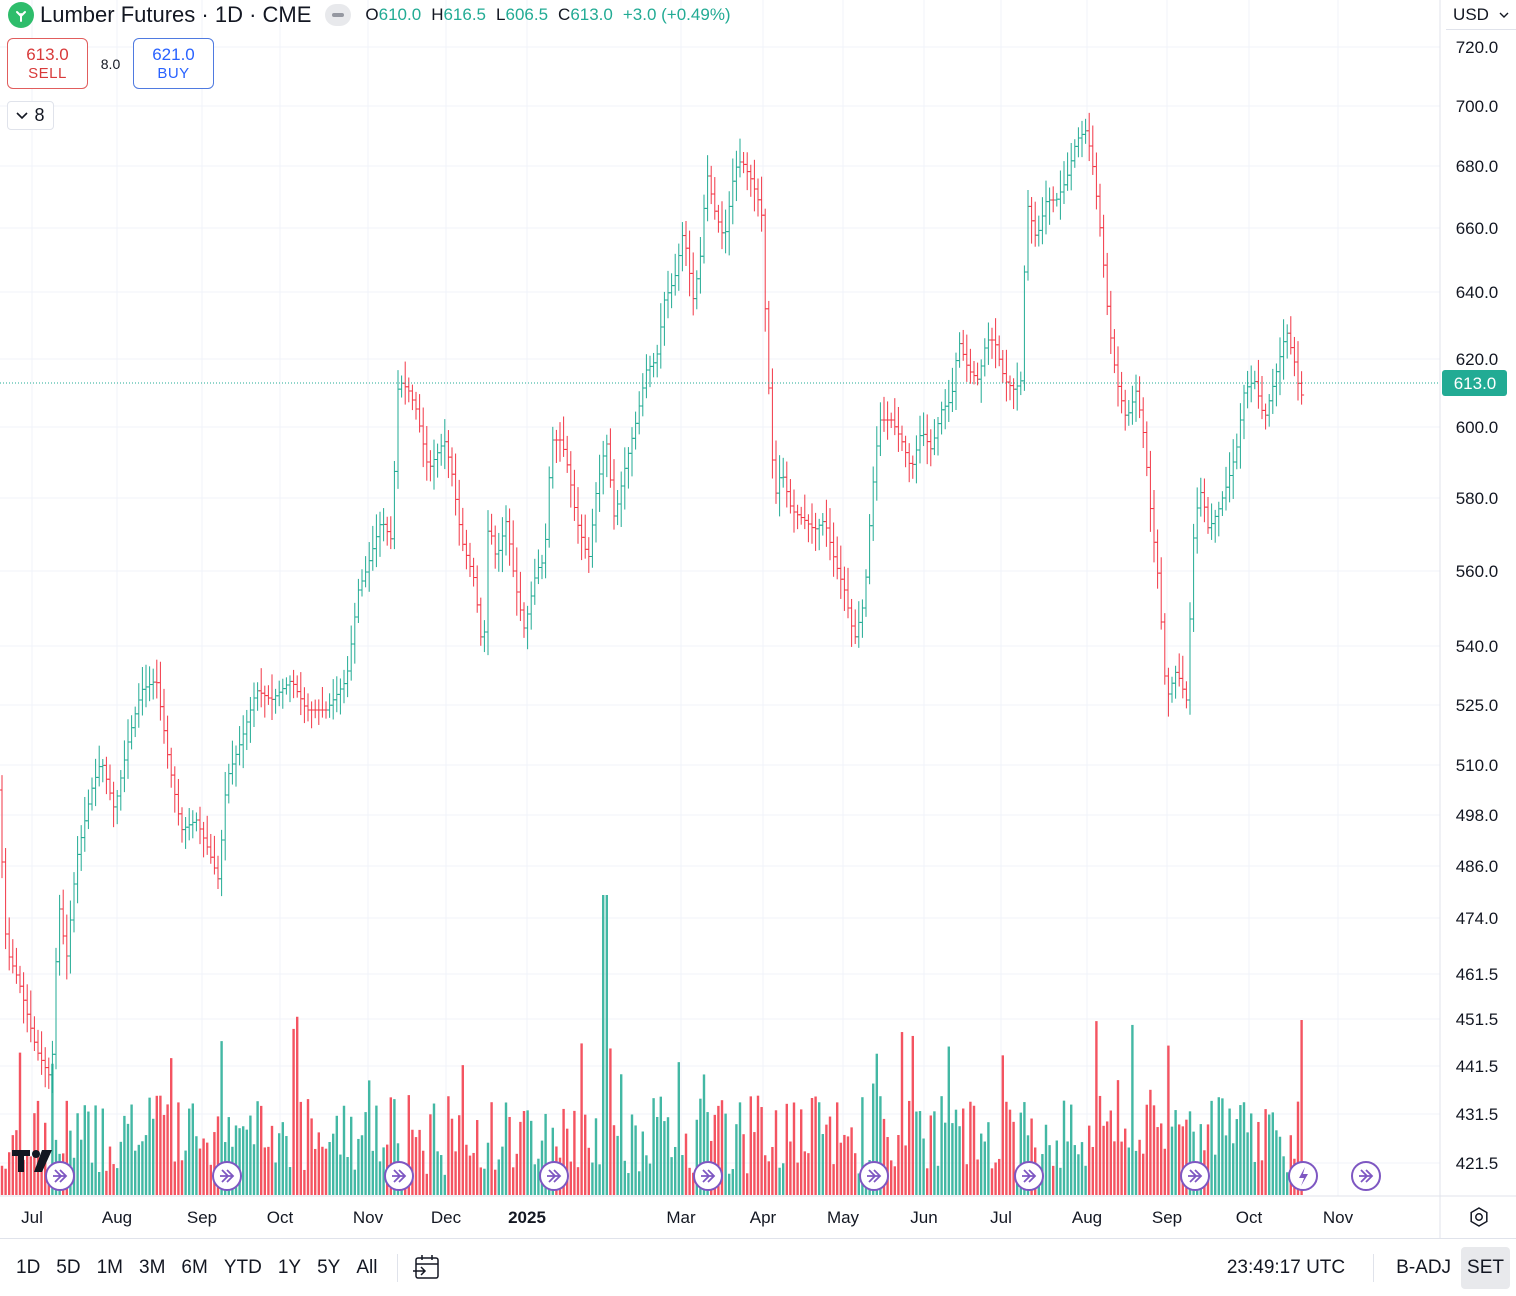 This screenshot has width=1516, height=1296. Describe the element at coordinates (1485, 1268) in the screenshot. I see `settlement-toggle: SET` at that location.